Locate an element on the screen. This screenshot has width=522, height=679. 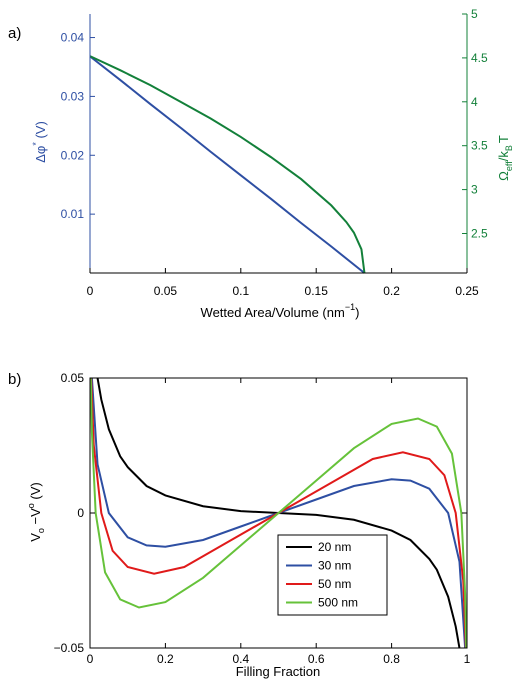
panel-b-x-axis-label: Filling Fraction is located at coordinates (278, 671).